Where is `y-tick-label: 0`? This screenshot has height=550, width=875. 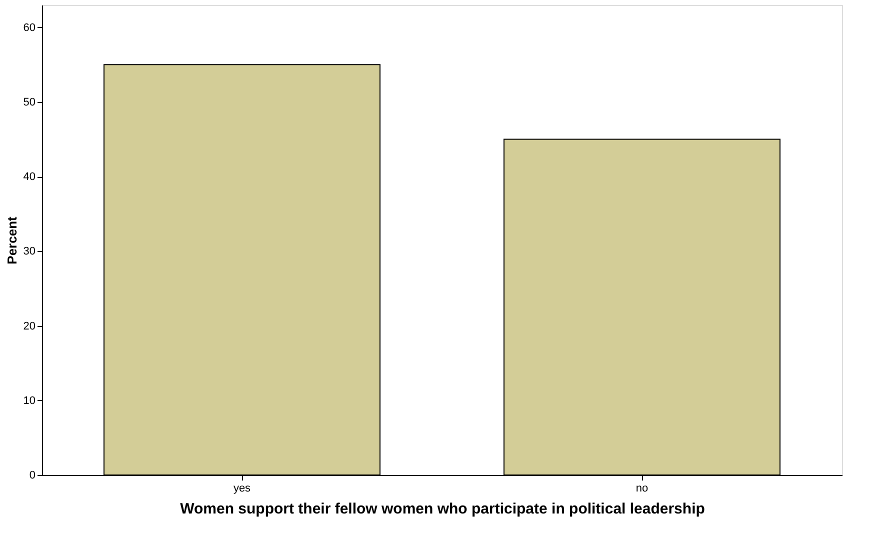 y-tick-label: 0 is located at coordinates (32, 476).